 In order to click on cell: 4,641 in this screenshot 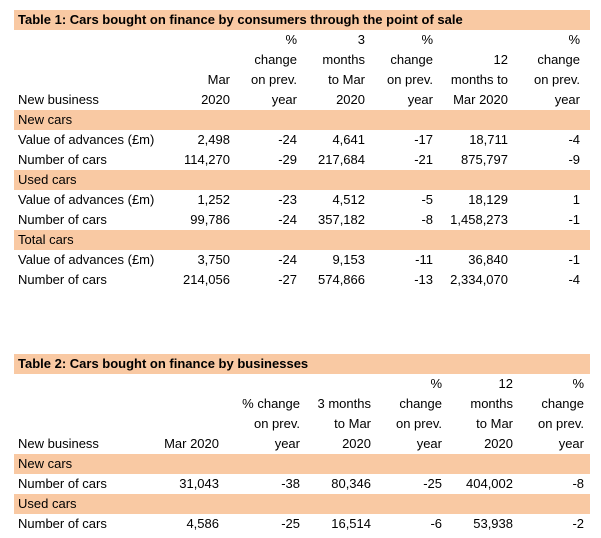, I will do `click(348, 139)`.